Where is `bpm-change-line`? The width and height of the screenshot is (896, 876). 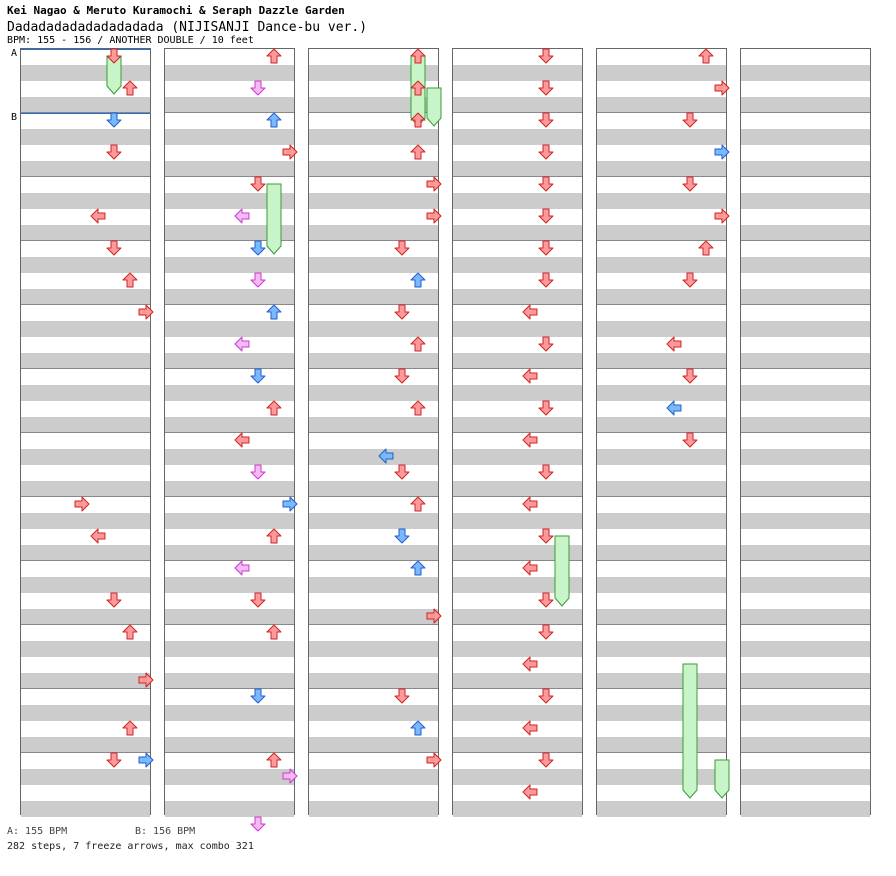
bpm-change-line is located at coordinates (85, 113).